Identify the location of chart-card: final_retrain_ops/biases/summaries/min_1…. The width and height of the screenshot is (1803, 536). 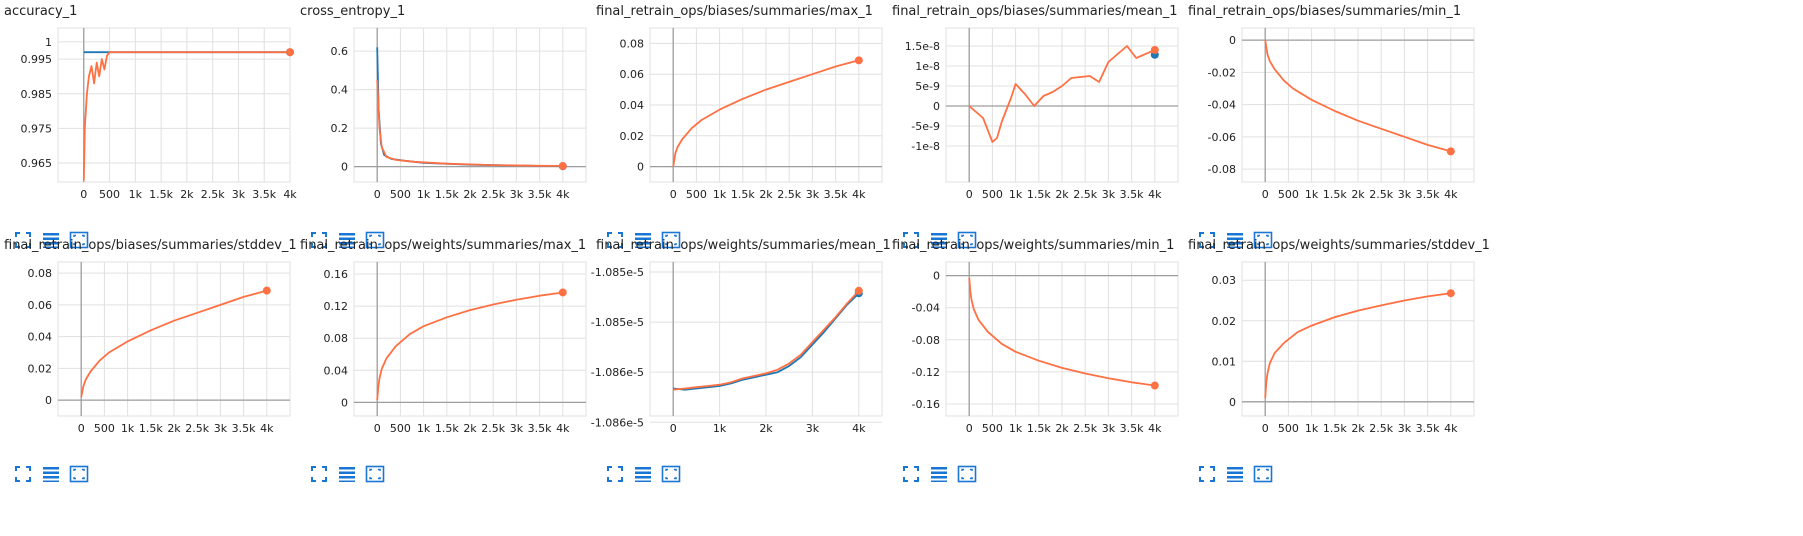
(1354, 131).